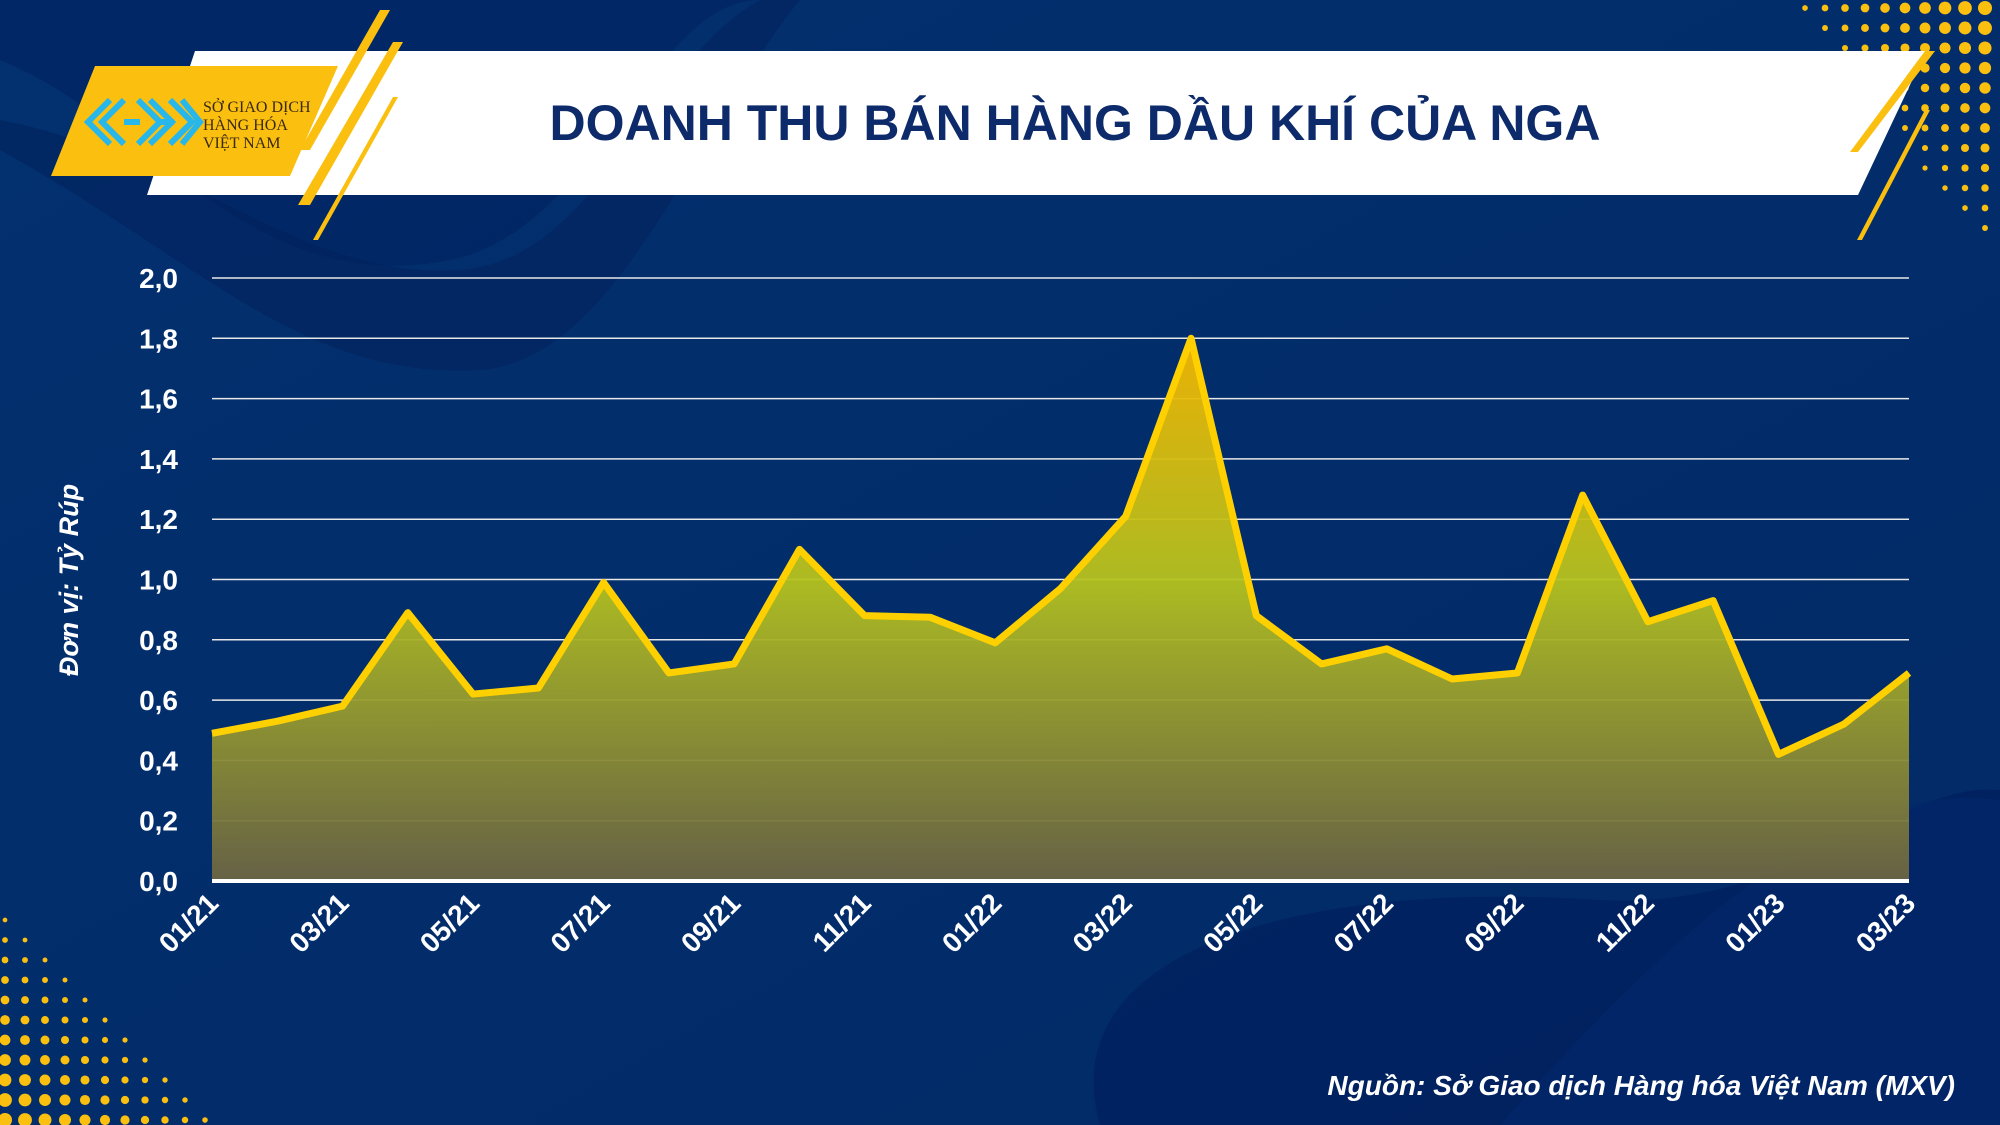 This screenshot has width=2000, height=1125. I want to click on x-tick-label: 03/21, so click(318, 922).